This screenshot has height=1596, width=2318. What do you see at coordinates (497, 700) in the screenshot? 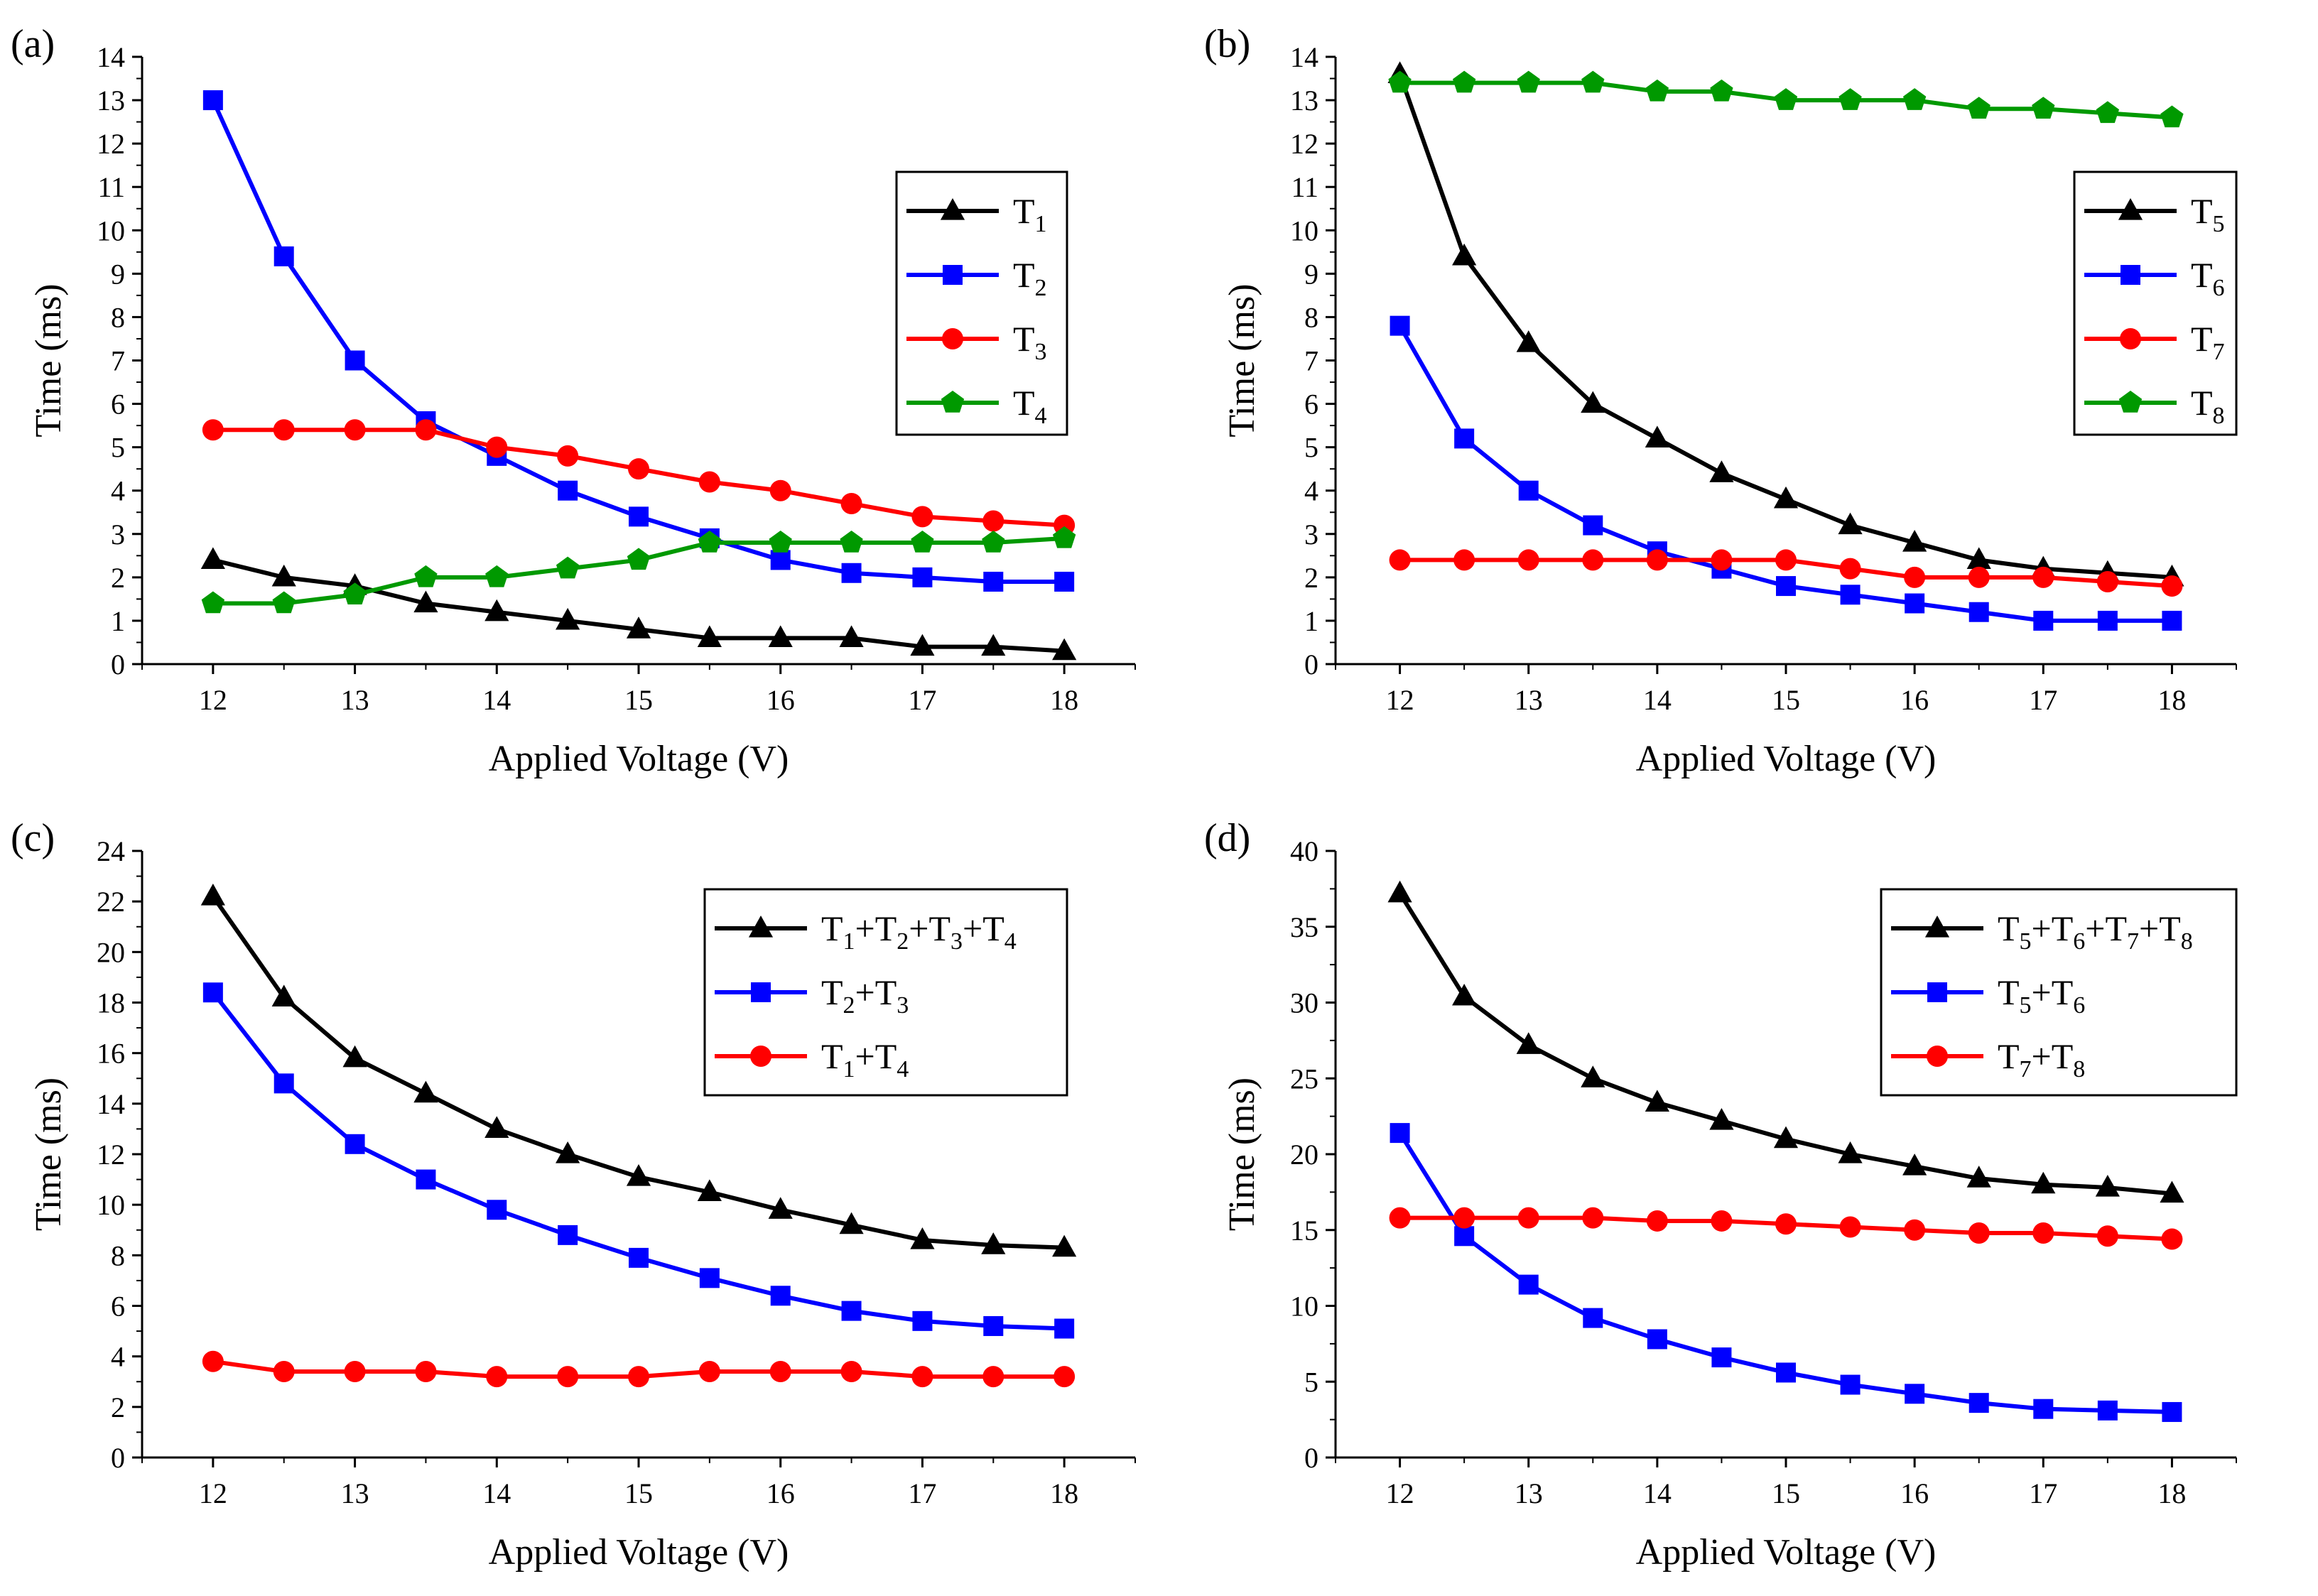
I see `x-tick-label: 14` at bounding box center [497, 700].